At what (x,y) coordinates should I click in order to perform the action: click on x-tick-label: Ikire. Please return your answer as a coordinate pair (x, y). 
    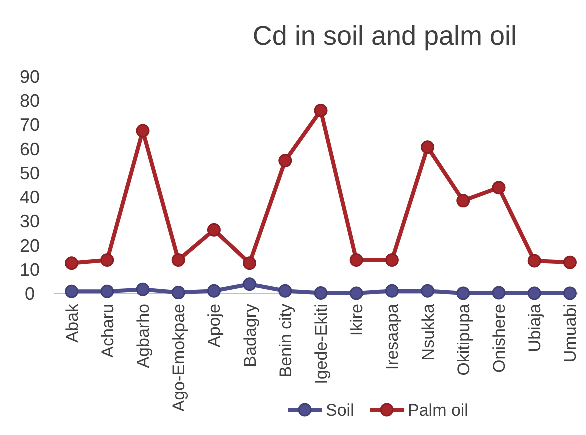
    Looking at the image, I should click on (357, 320).